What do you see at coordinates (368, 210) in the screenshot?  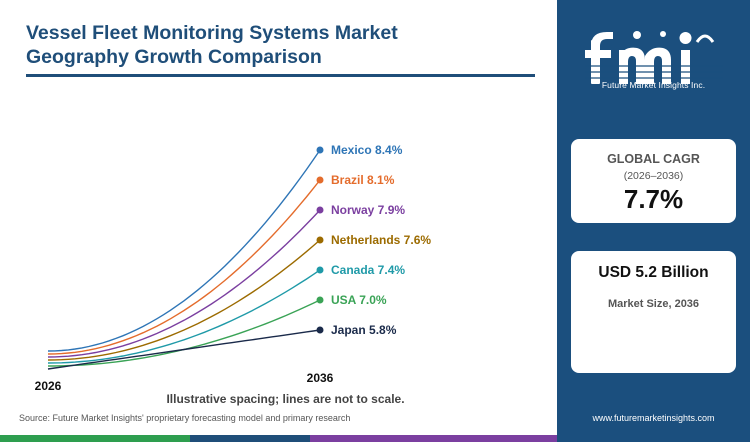 I see `series-label-norway: Norway 7.9%` at bounding box center [368, 210].